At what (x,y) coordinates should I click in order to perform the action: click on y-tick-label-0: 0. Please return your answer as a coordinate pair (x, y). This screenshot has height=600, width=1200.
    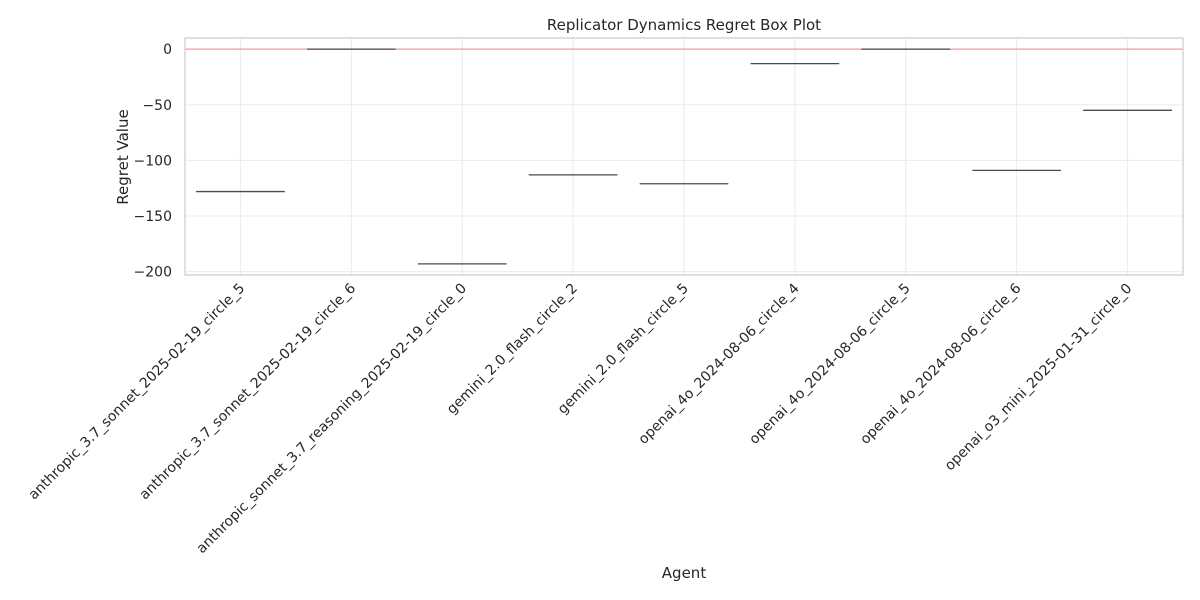
    Looking at the image, I should click on (167, 50).